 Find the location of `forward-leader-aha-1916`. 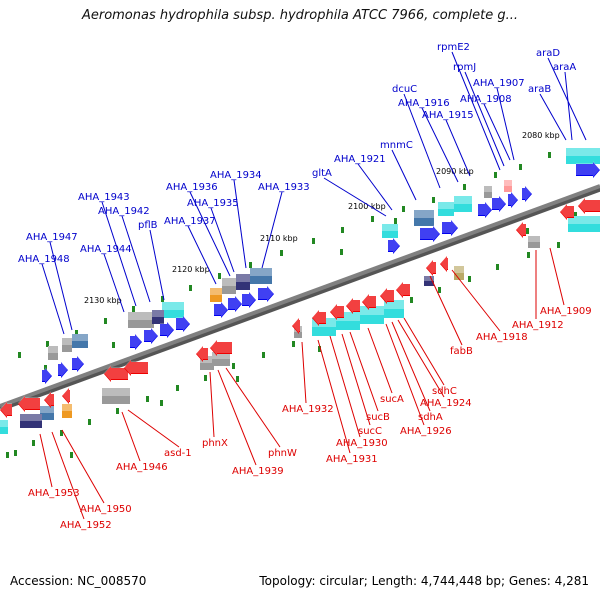

forward-leader-aha-1916 is located at coordinates (440, 145).